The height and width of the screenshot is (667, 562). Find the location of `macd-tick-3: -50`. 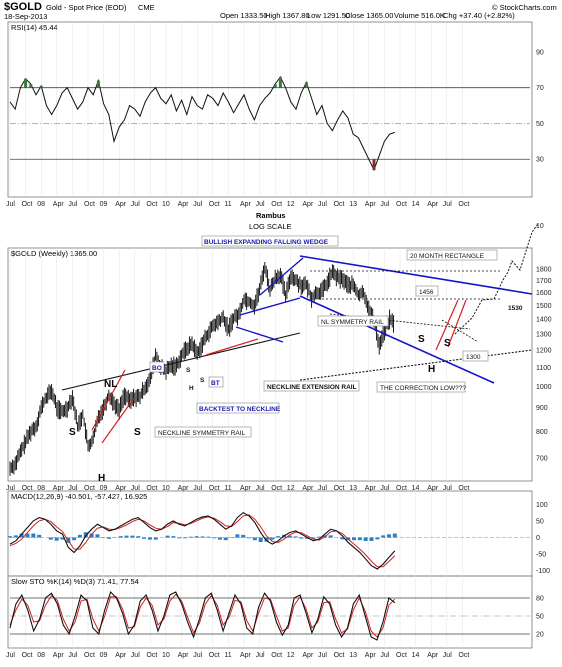

macd-tick-3: -50 is located at coordinates (541, 555).